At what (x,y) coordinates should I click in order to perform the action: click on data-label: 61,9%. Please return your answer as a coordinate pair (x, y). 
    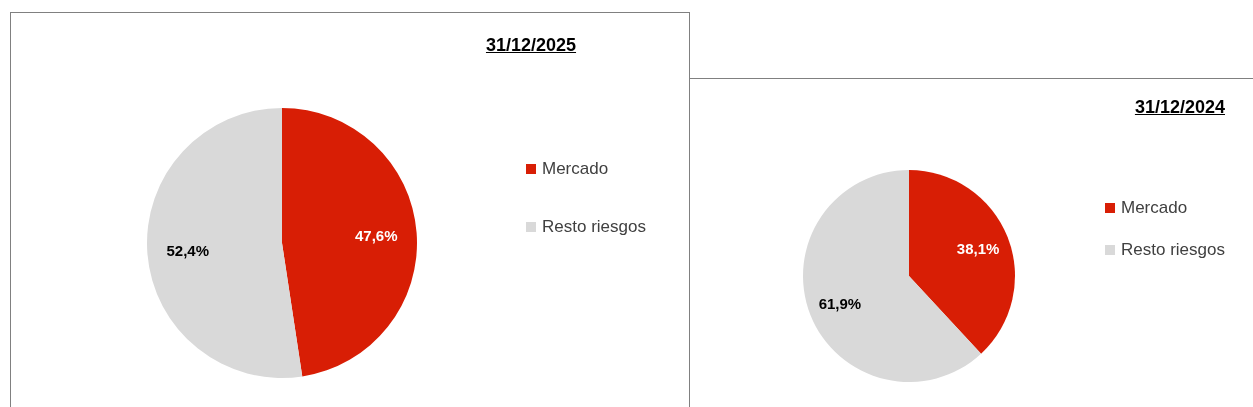
    Looking at the image, I should click on (840, 303).